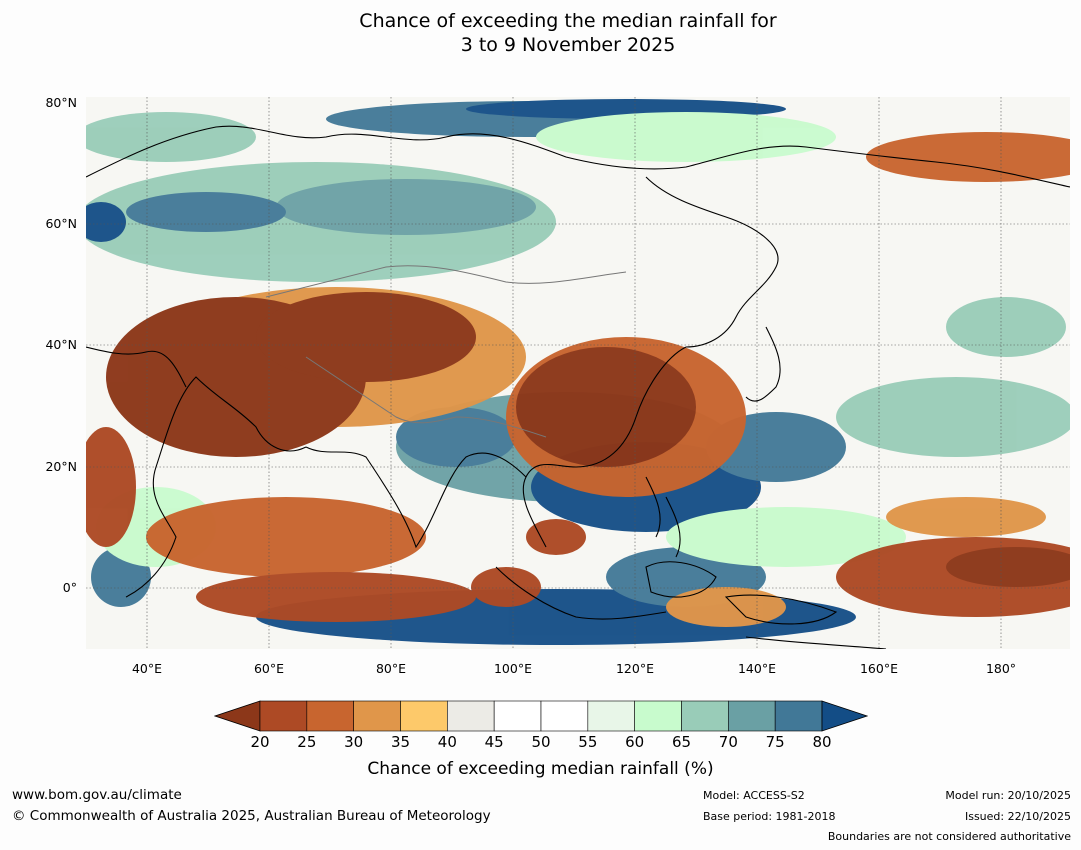 The image size is (1081, 850). I want to click on pacific-light-green, so click(786, 537).